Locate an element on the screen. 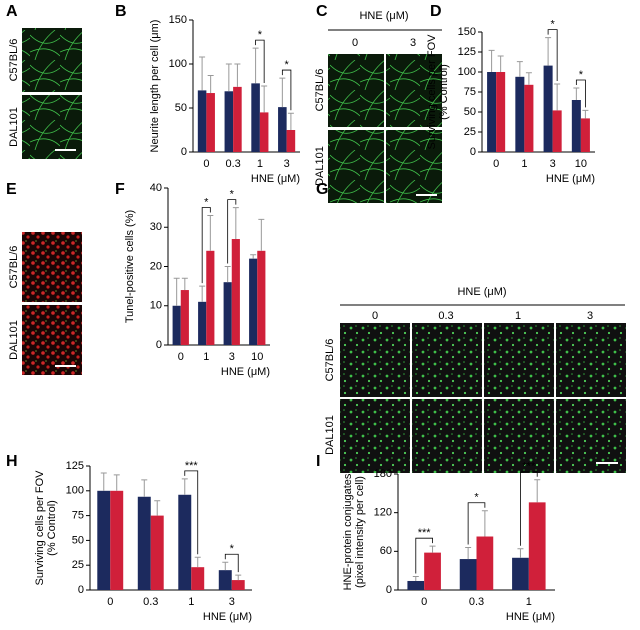 The width and height of the screenshot is (640, 630). column-label: 1 is located at coordinates (518, 316).